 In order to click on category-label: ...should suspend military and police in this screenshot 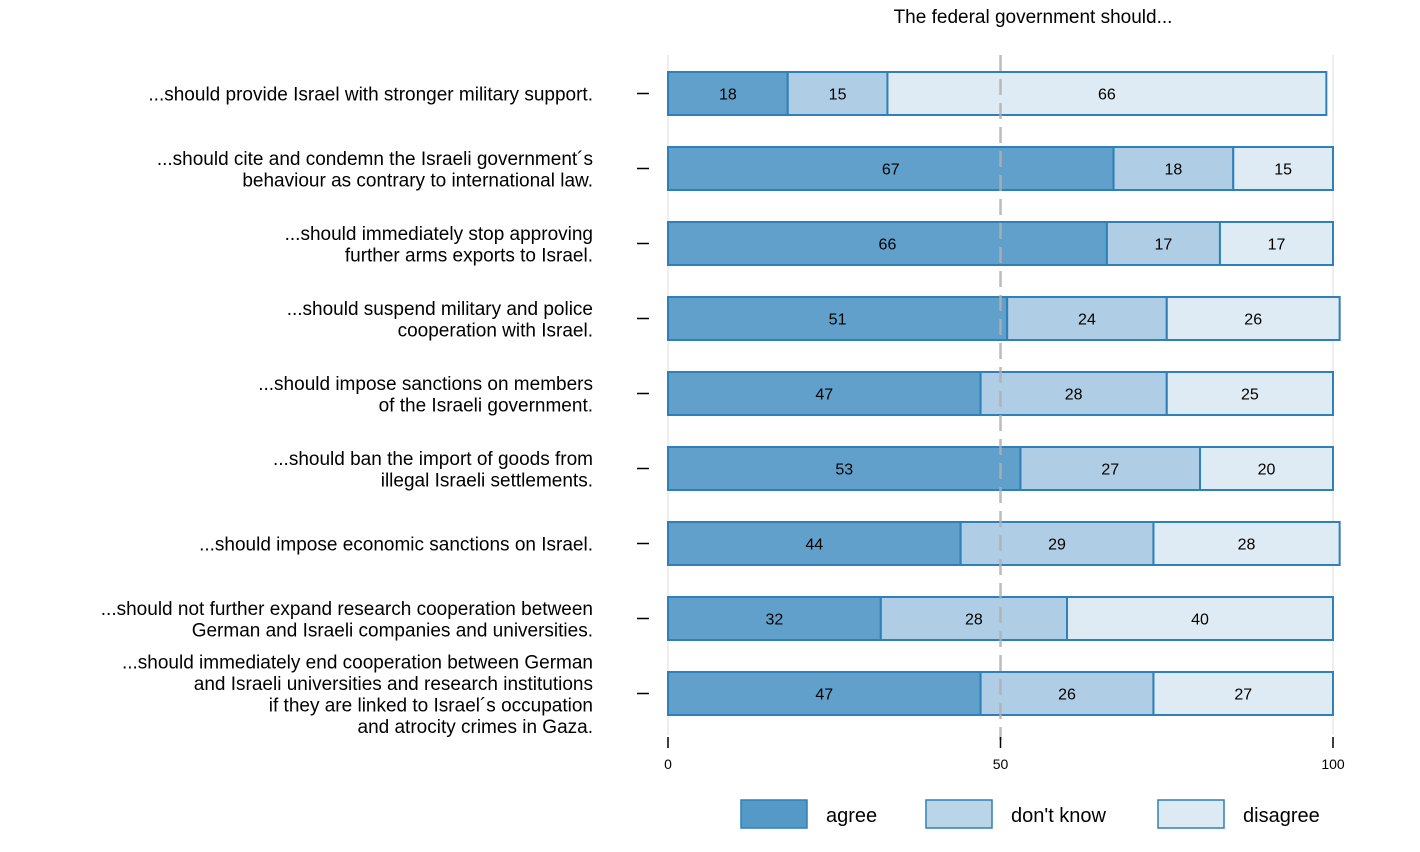, I will do `click(440, 309)`.